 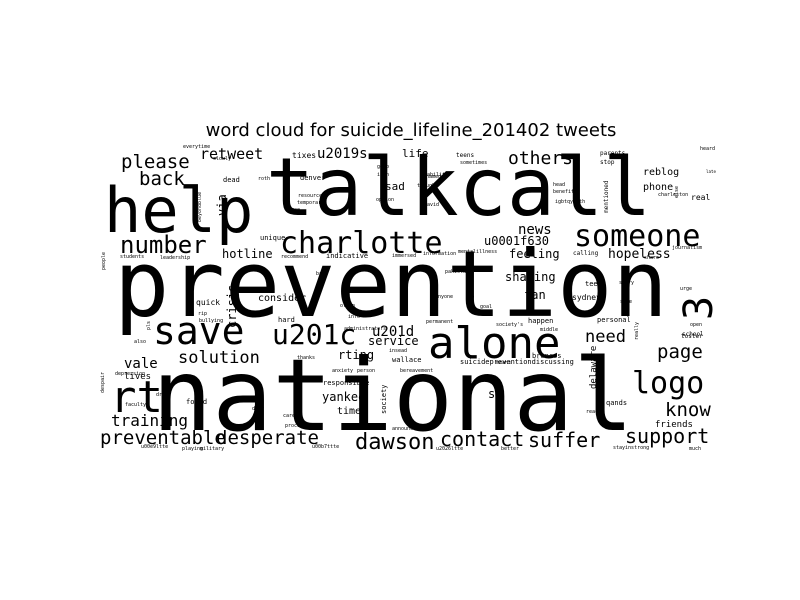 I want to click on word-quick-59: quick, so click(x=208, y=302).